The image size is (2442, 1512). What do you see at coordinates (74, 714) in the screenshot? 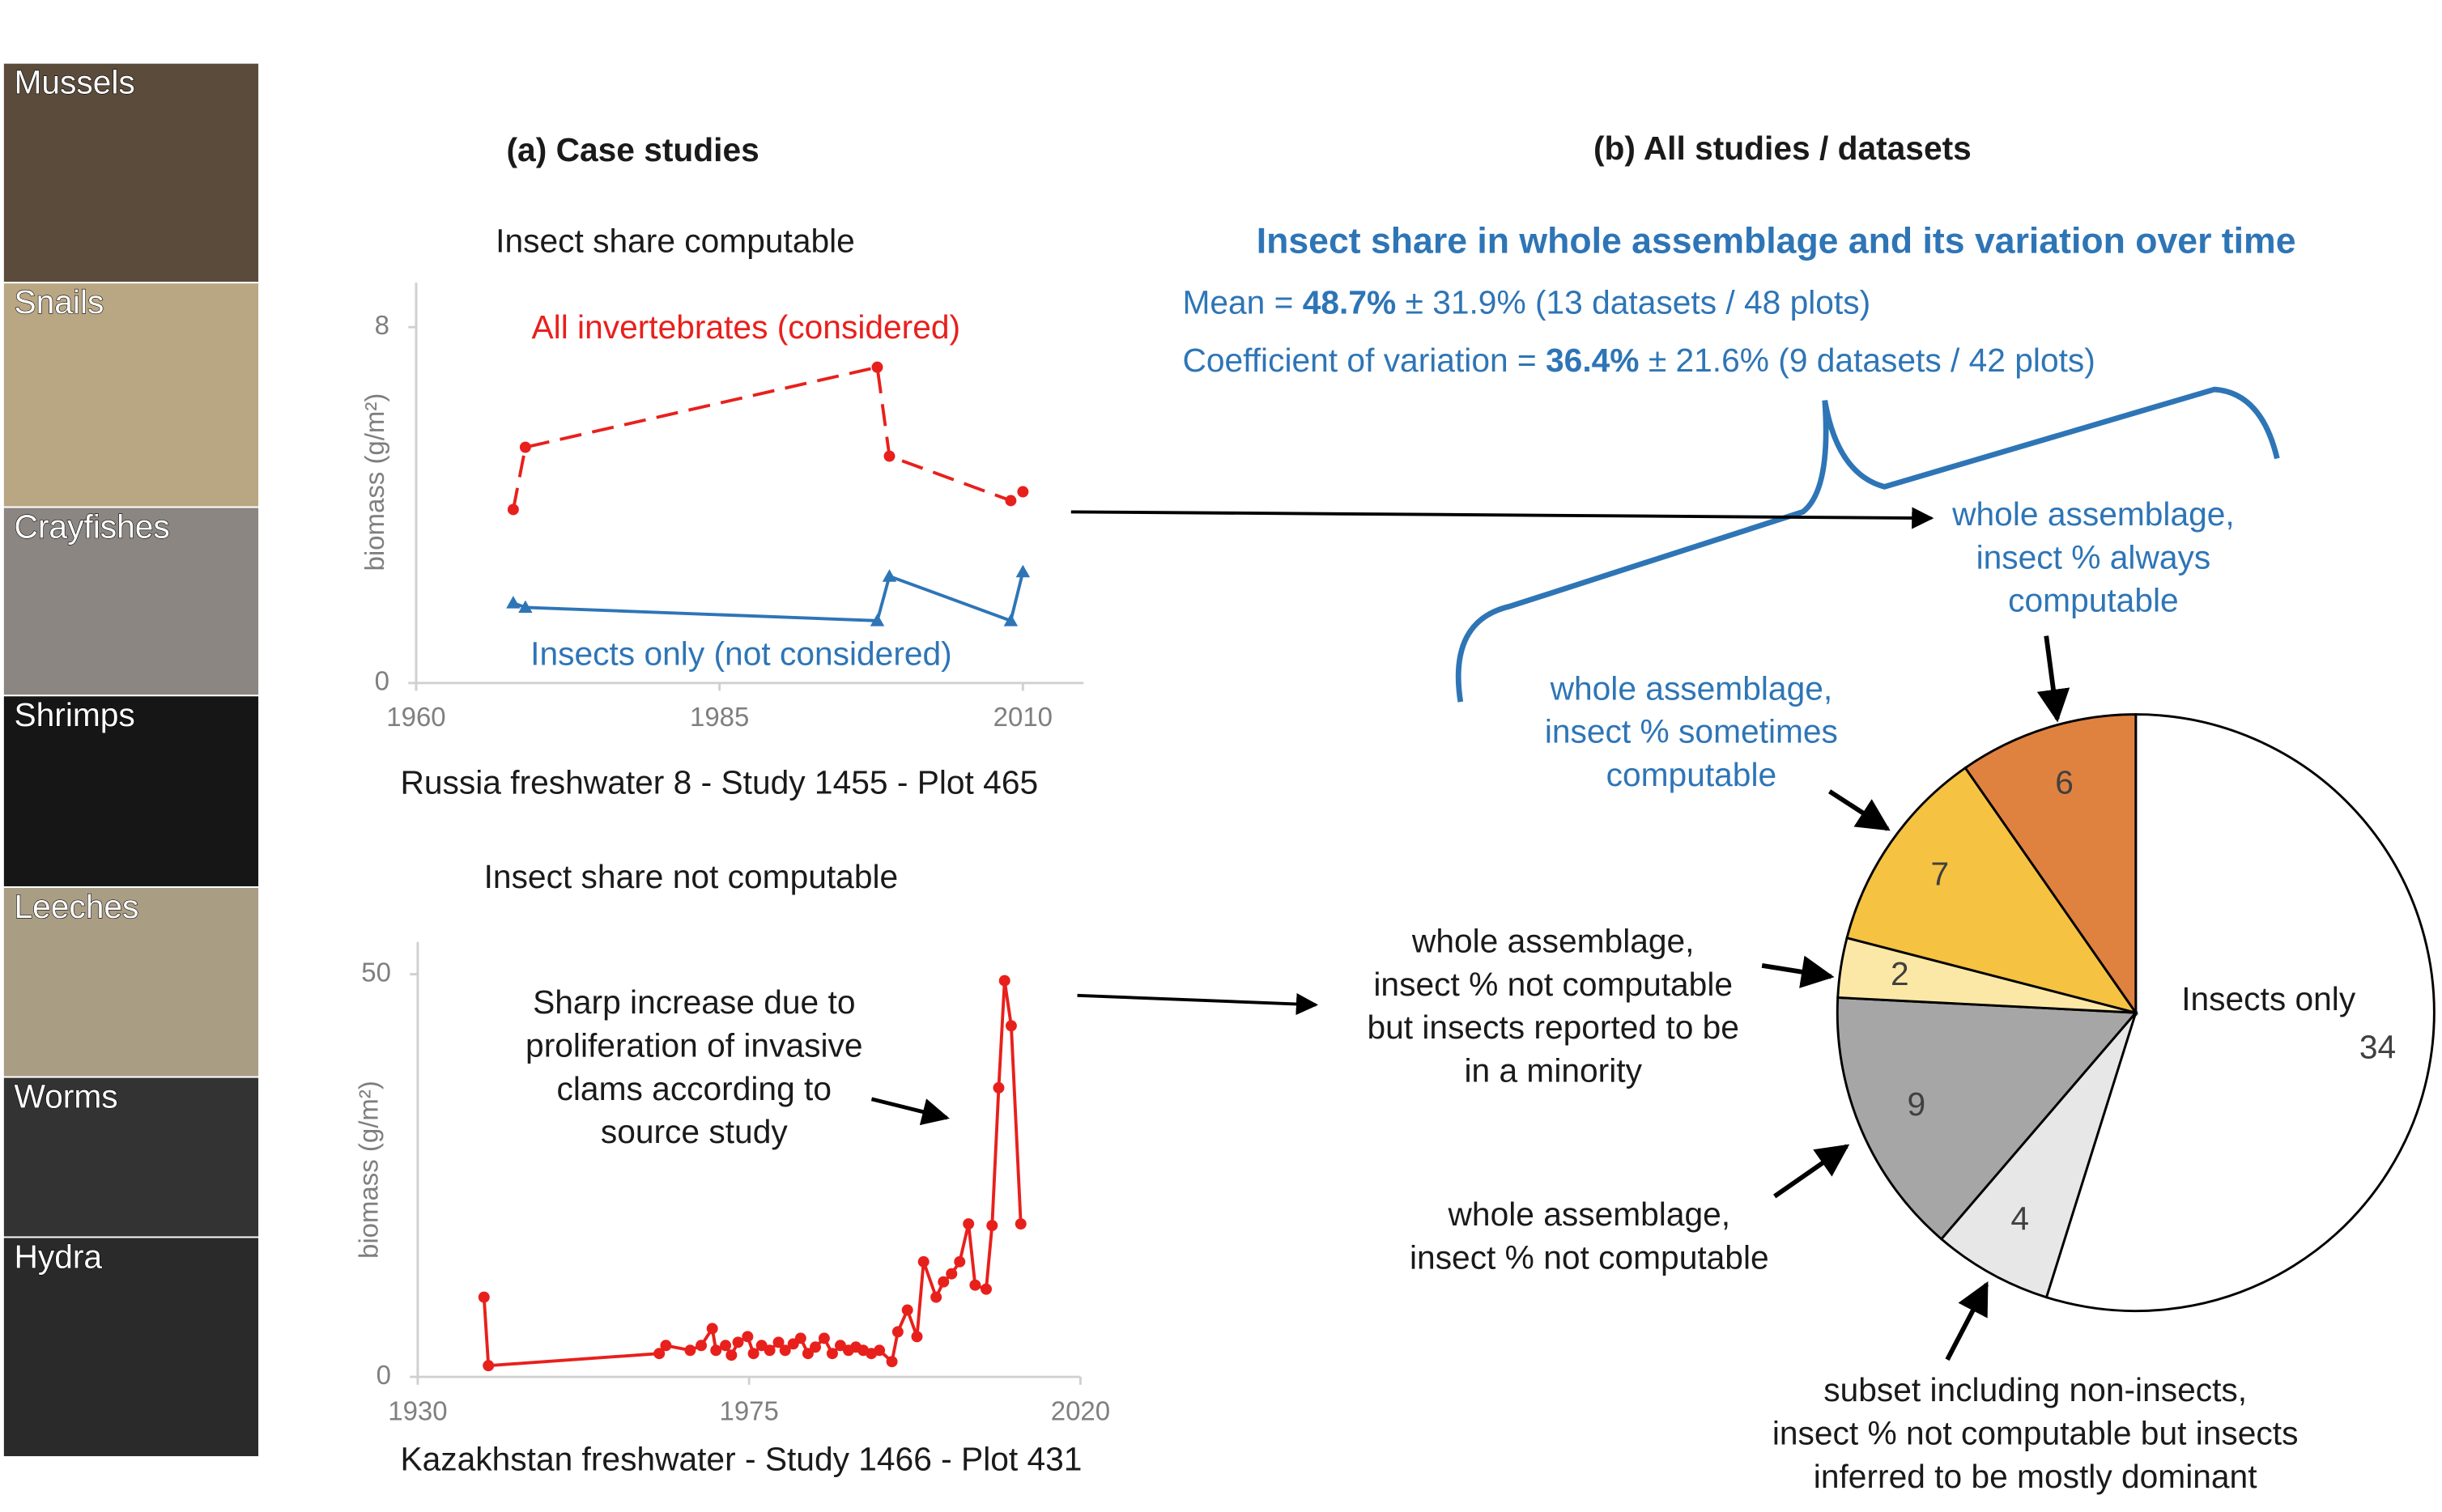
I see `photo-label: Shrimps` at bounding box center [74, 714].